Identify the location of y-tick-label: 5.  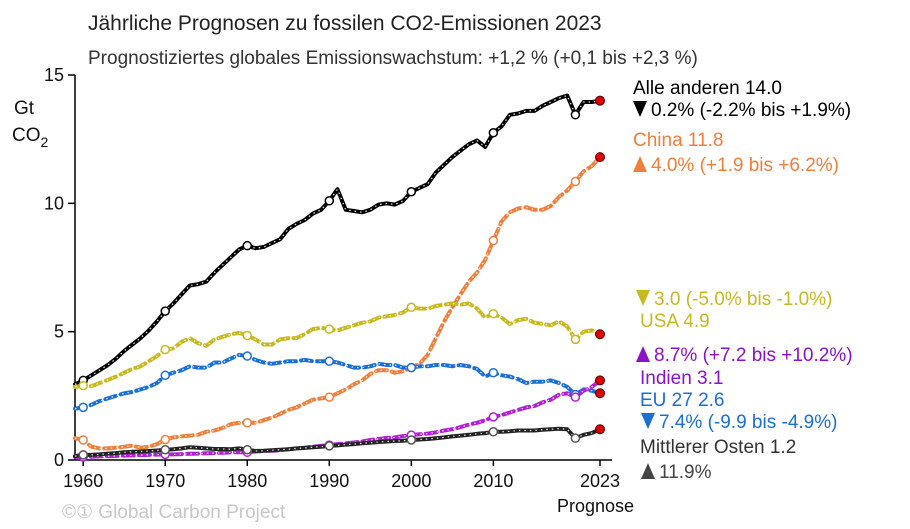
(59, 332).